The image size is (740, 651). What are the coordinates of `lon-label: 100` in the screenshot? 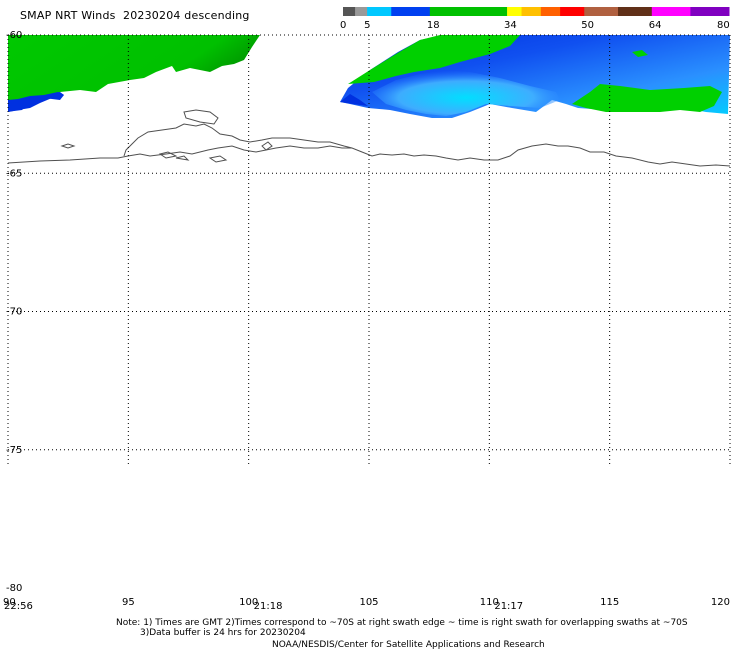 It's located at (248, 602).